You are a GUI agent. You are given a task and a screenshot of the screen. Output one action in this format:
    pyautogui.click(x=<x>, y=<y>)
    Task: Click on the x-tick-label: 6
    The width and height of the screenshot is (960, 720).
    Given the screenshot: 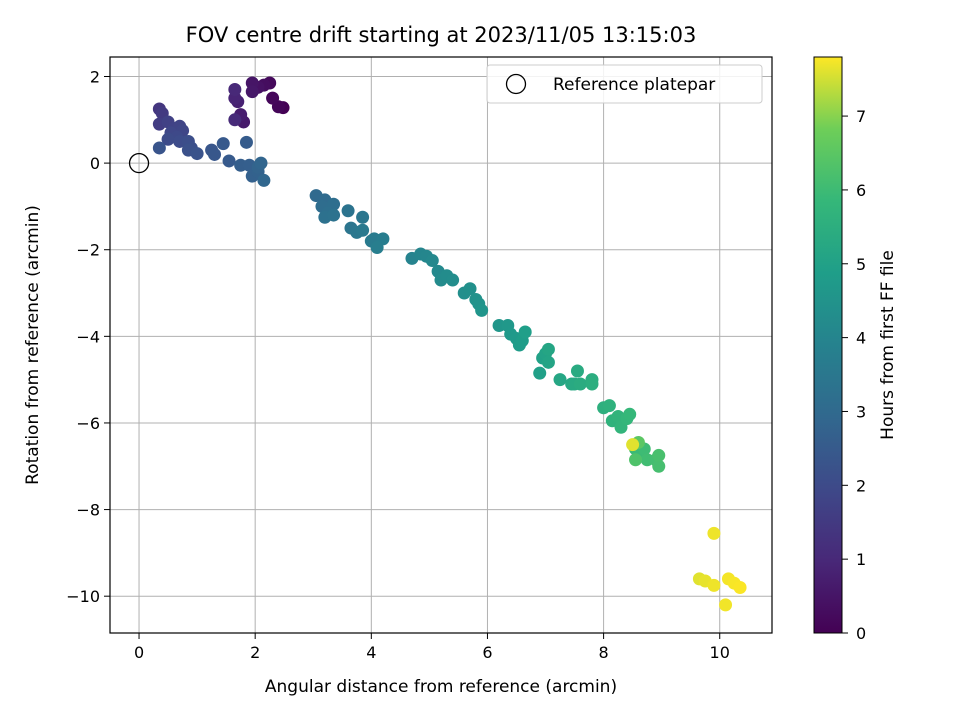 What is the action you would take?
    pyautogui.click(x=487, y=652)
    